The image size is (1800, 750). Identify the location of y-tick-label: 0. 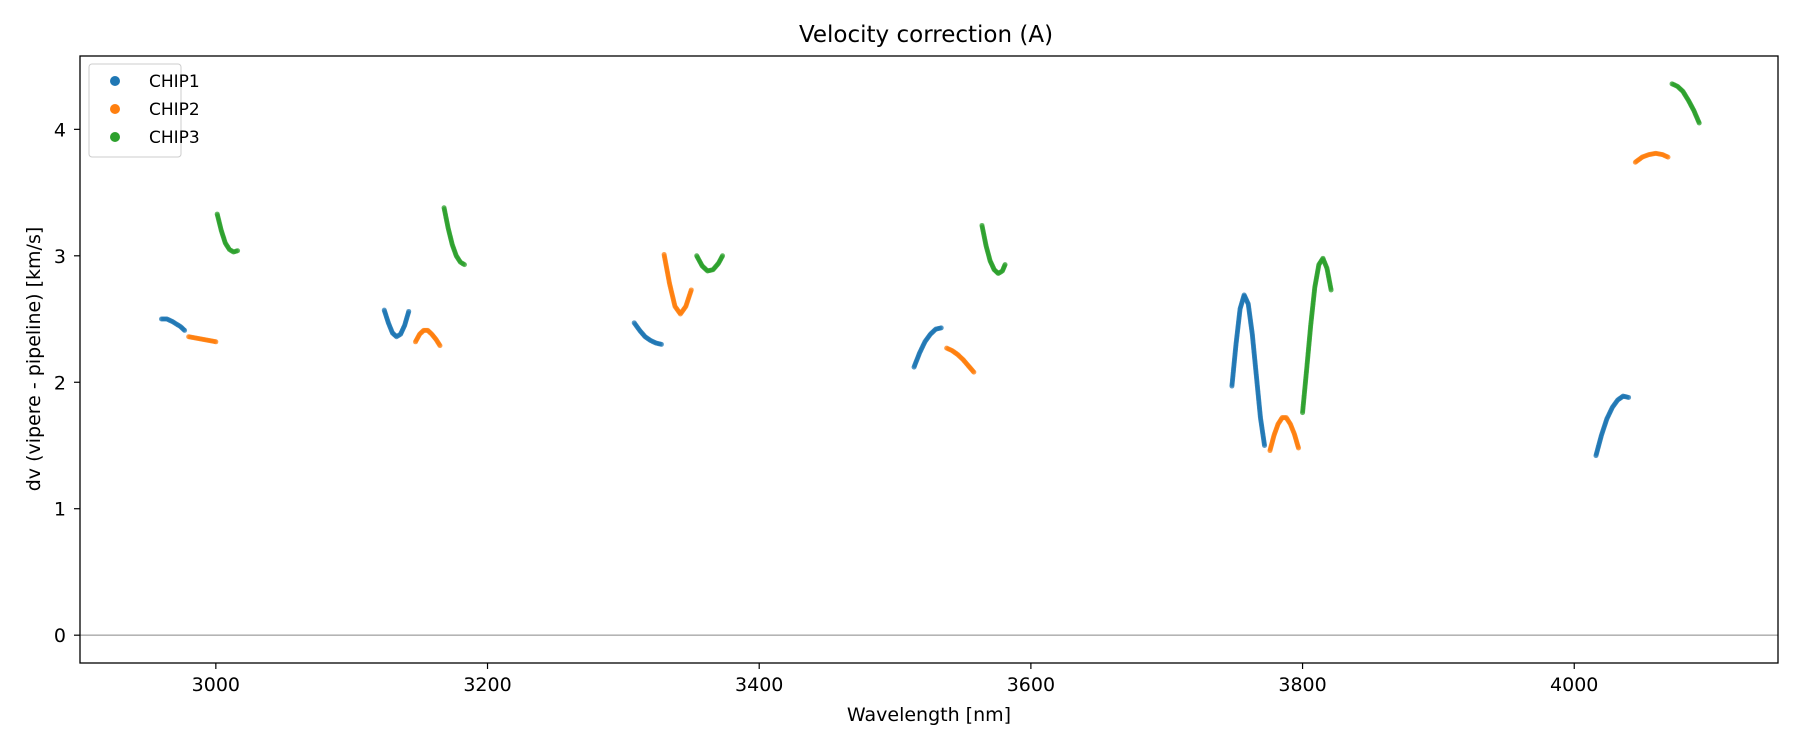
(60, 636).